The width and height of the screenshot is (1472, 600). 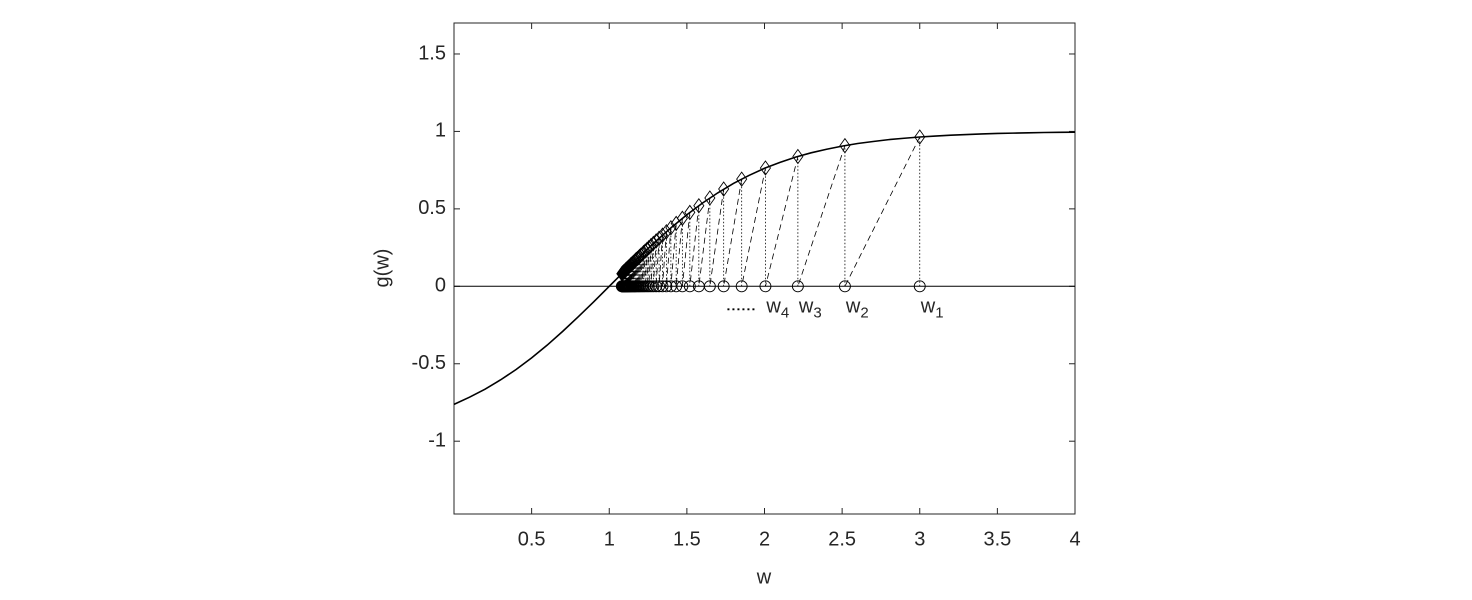 What do you see at coordinates (440, 286) in the screenshot?
I see `y-tick-label: 0` at bounding box center [440, 286].